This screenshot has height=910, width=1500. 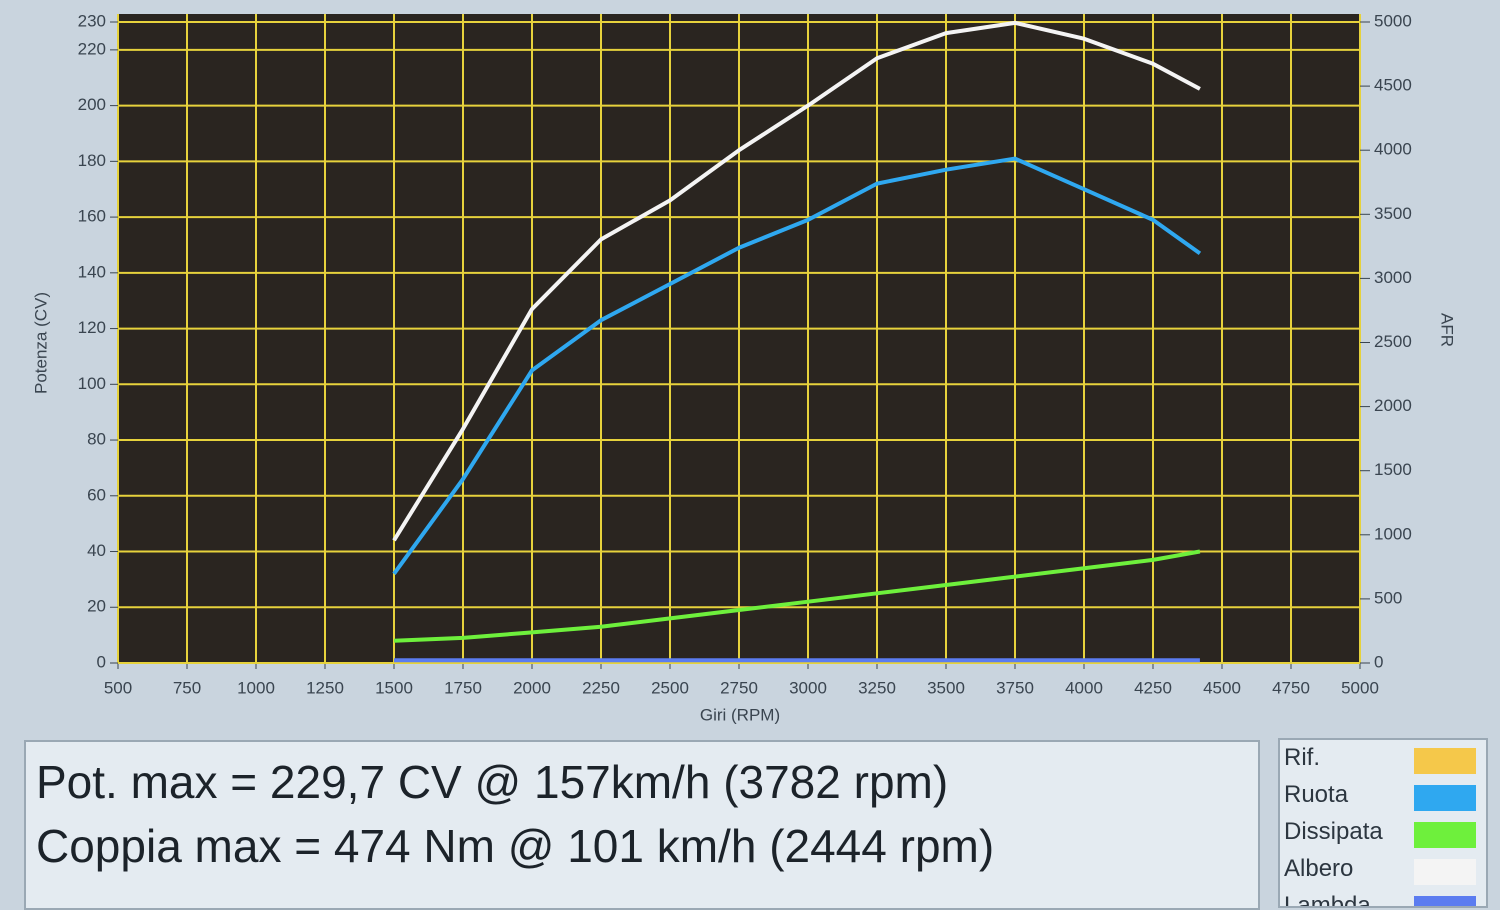 I want to click on x-tick-label: 4750, so click(x=1291, y=687).